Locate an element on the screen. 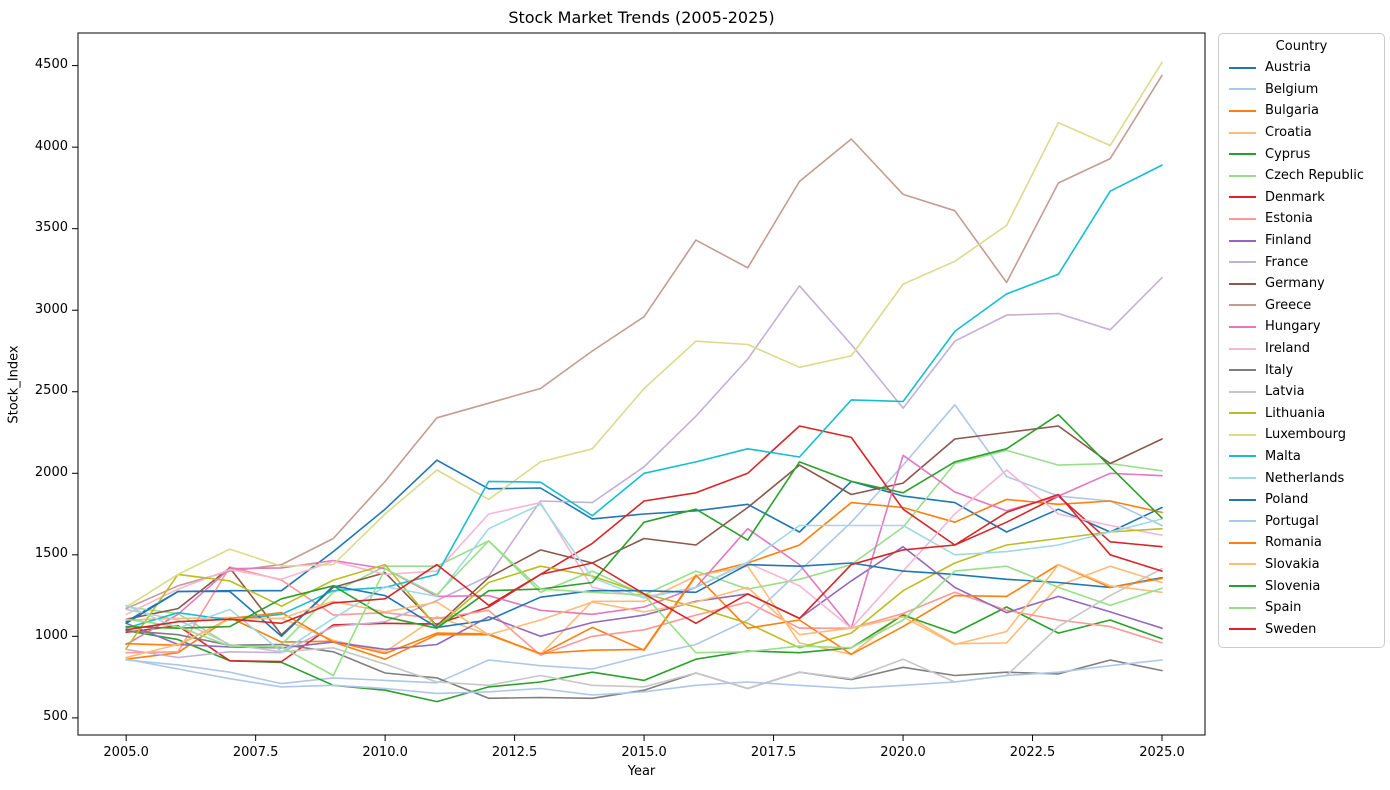  legend-label: Poland is located at coordinates (1287, 500).